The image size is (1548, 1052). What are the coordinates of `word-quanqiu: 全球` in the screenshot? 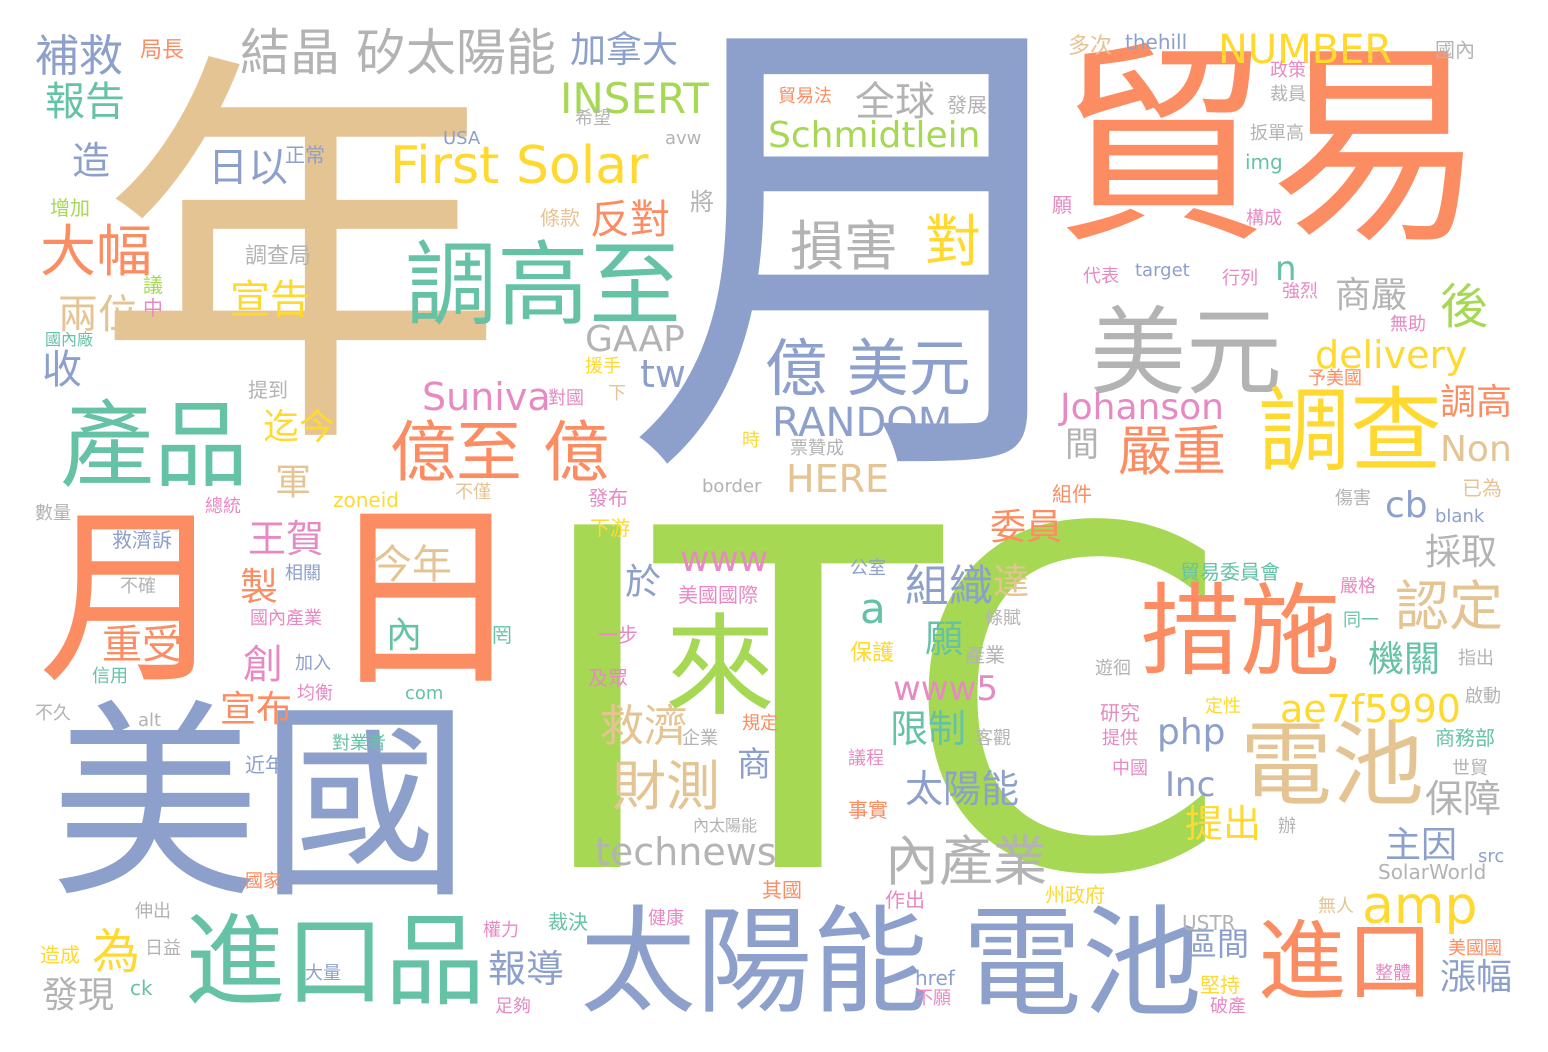 It's located at (895, 102).